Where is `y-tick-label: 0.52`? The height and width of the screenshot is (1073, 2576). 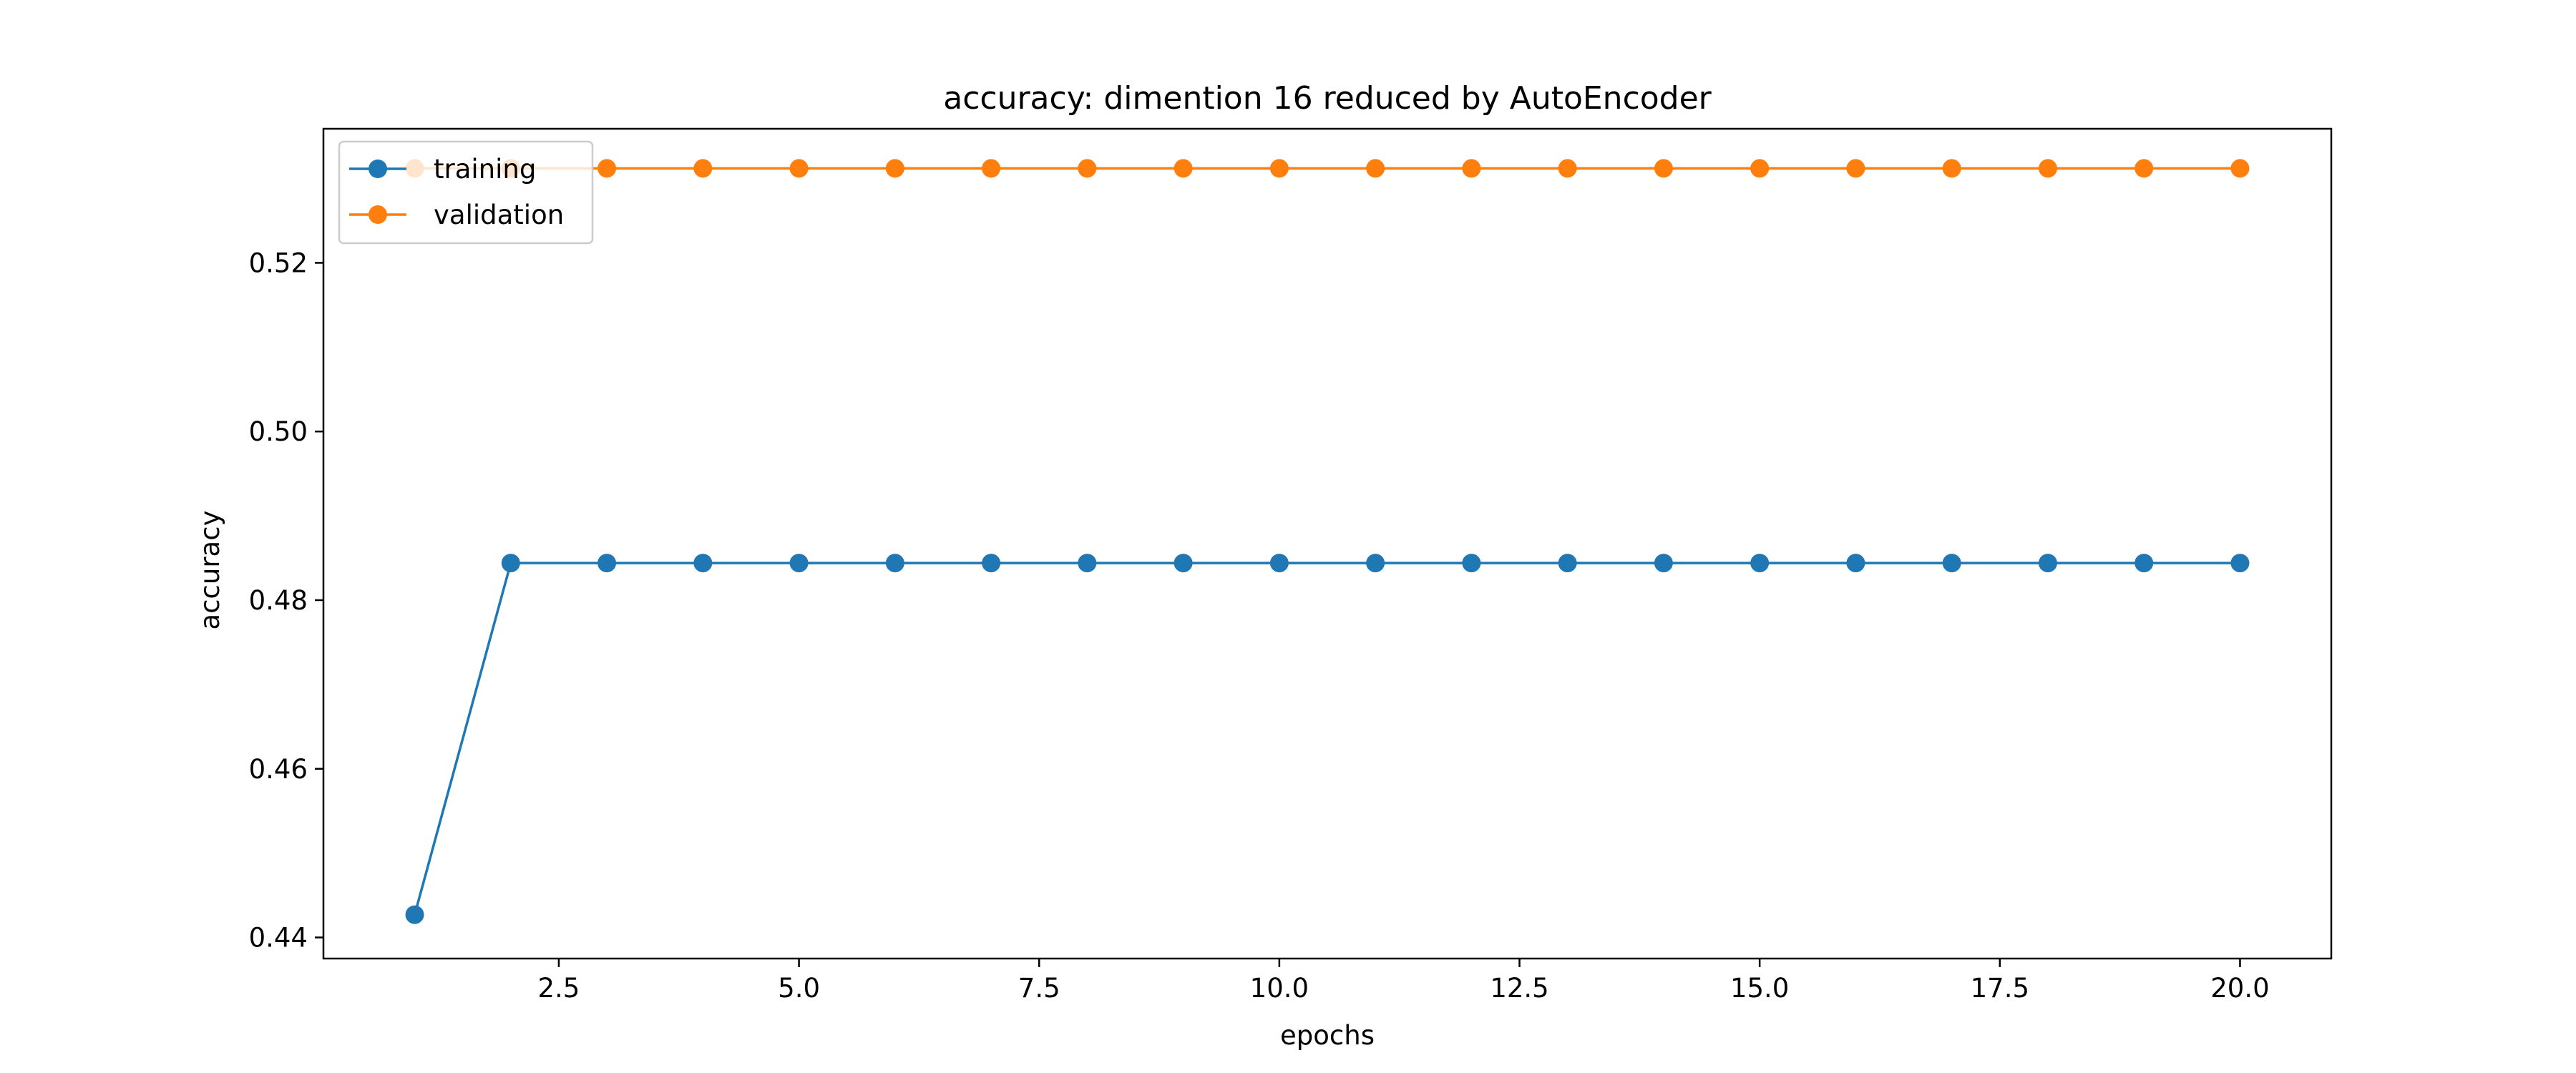 y-tick-label: 0.52 is located at coordinates (278, 263).